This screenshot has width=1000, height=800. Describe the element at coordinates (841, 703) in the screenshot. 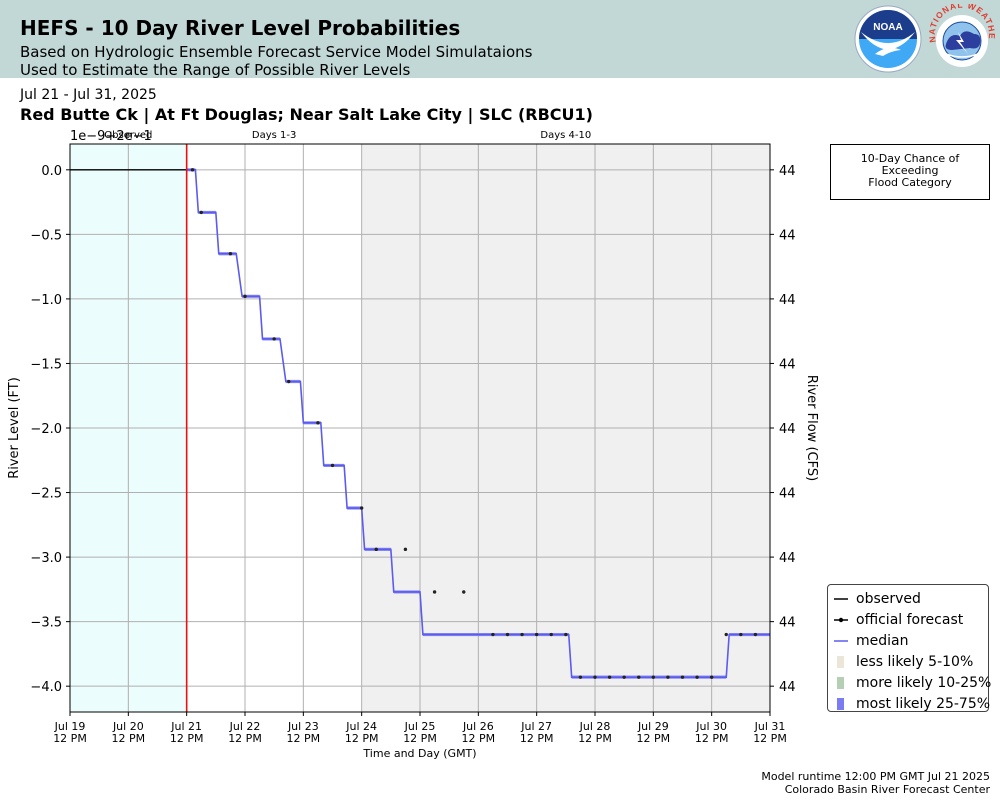

I see `legend-most-likely-swatch` at that location.